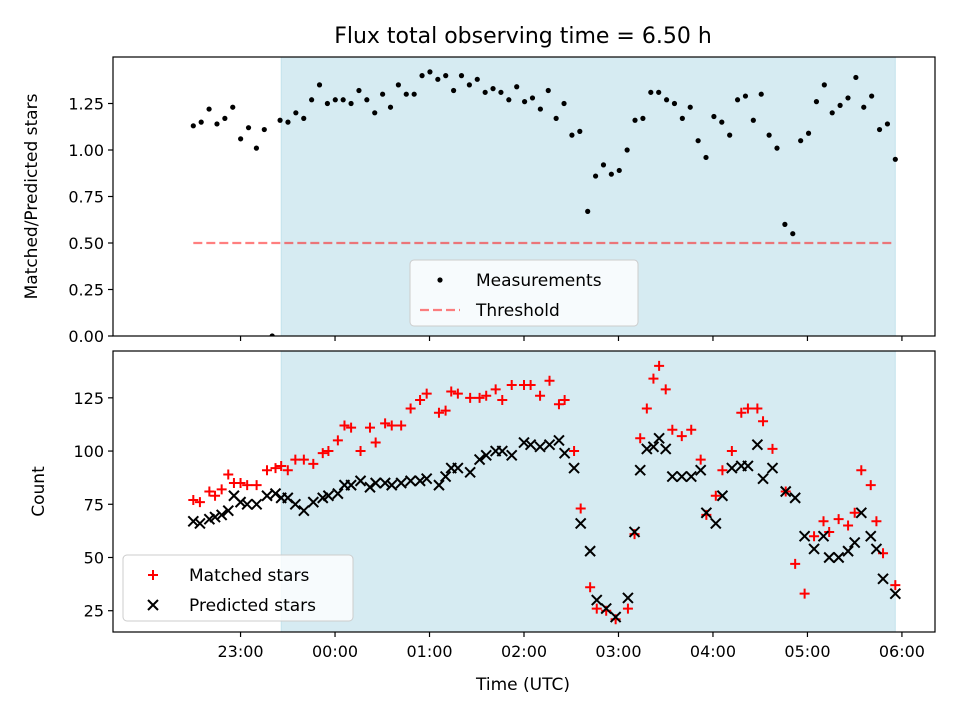 This screenshot has height=720, width=960. Describe the element at coordinates (86, 243) in the screenshot. I see `y-tick-label: 0.50` at that location.